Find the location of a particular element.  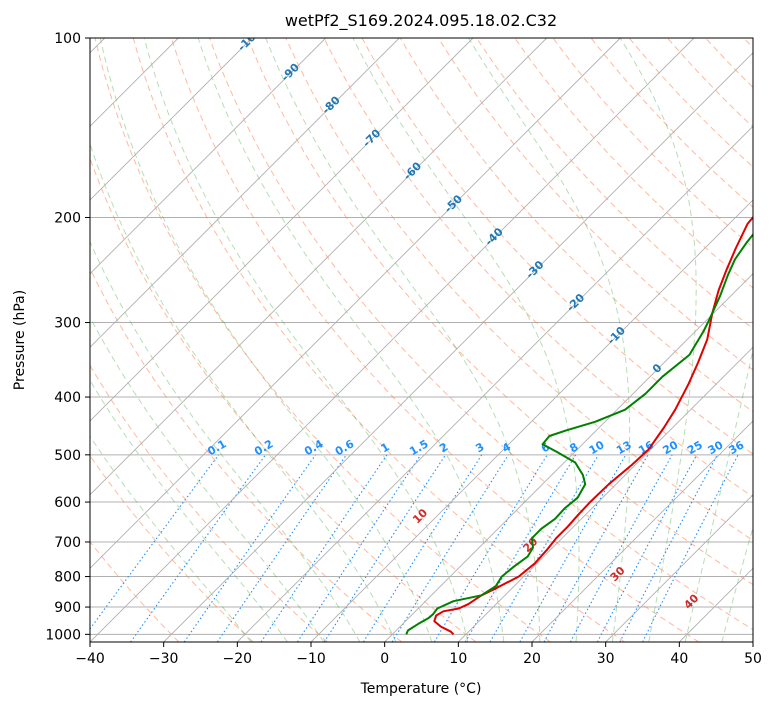

y-tick-label: 300 is located at coordinates (67, 324).